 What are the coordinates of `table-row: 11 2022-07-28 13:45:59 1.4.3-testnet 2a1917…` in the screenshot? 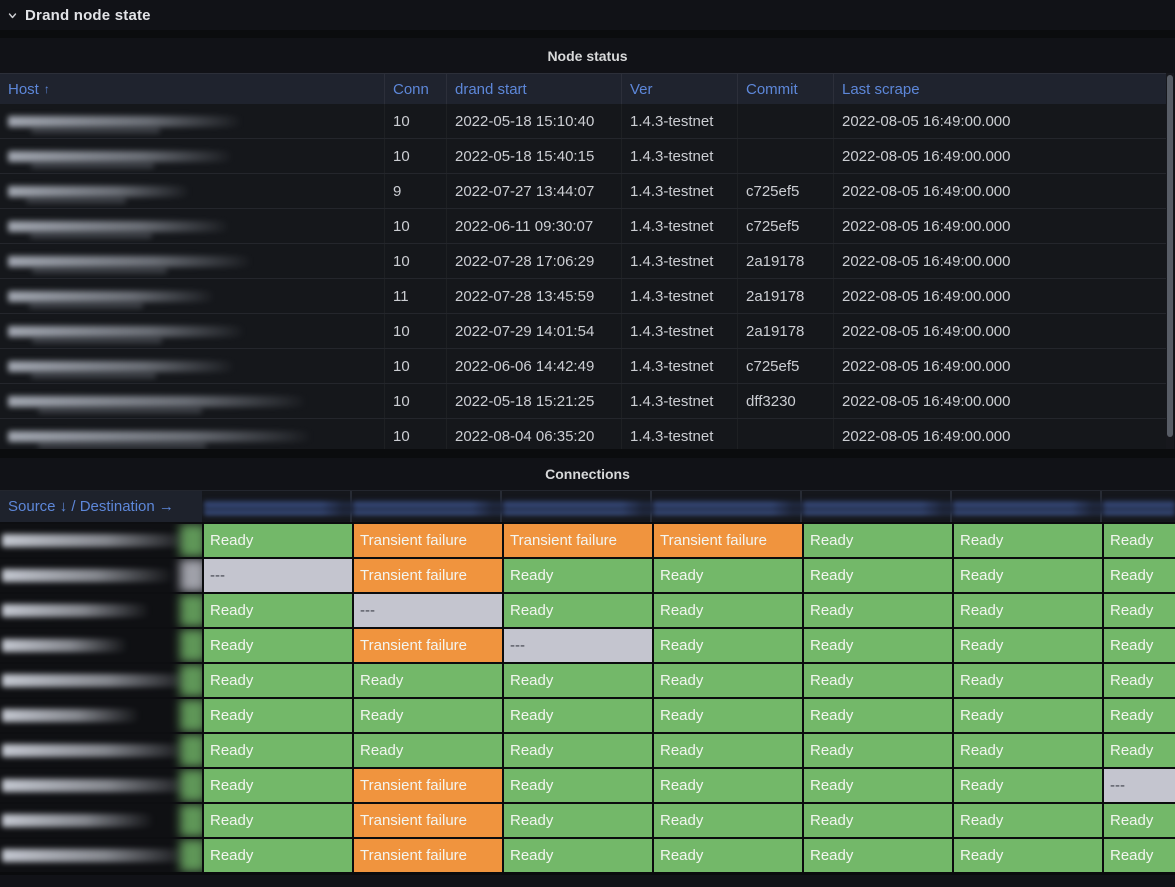 It's located at (583, 296).